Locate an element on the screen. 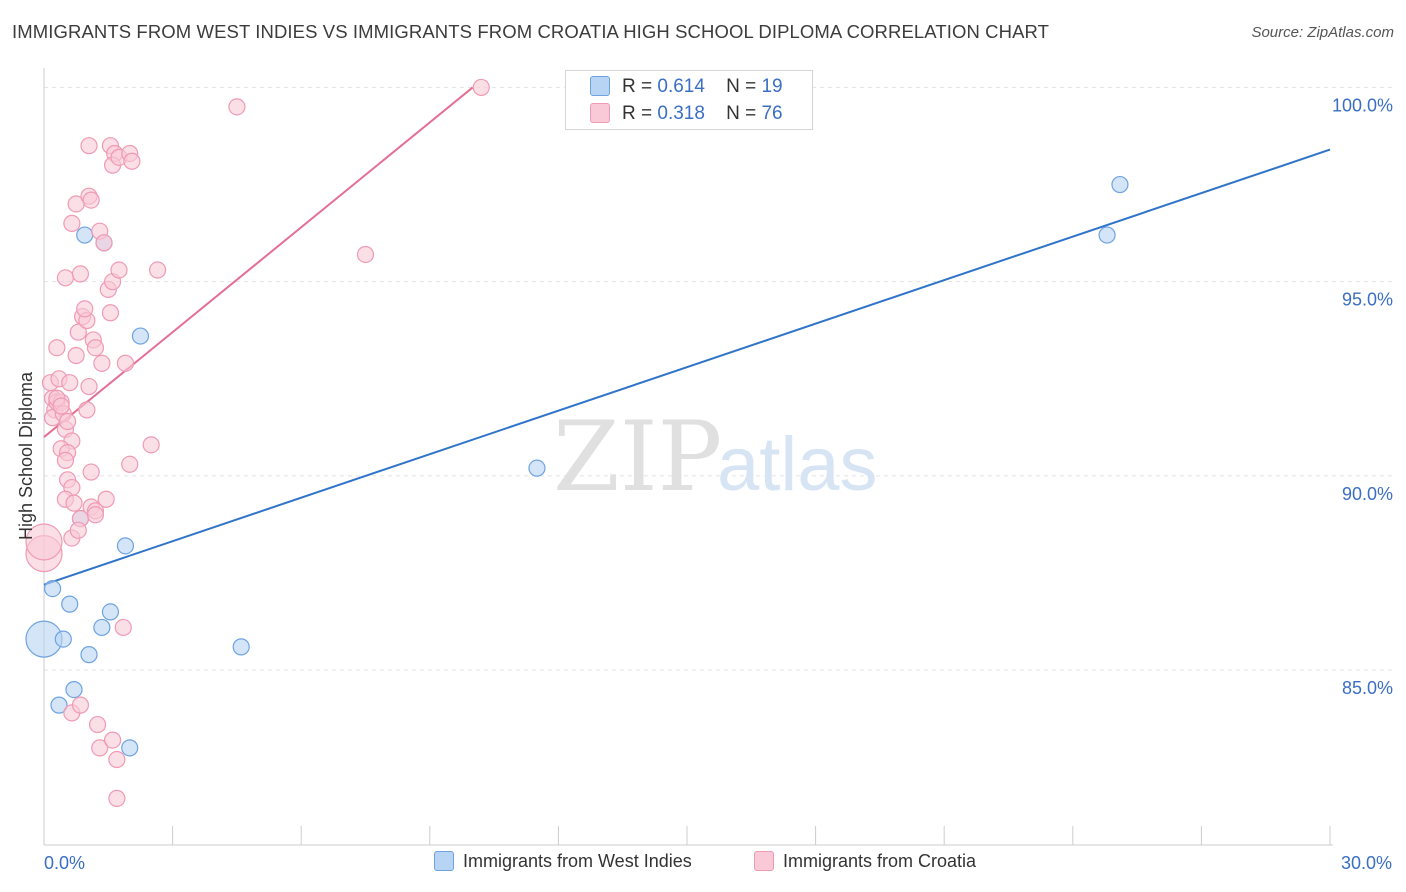  croatia-swatch is located at coordinates (600, 113).